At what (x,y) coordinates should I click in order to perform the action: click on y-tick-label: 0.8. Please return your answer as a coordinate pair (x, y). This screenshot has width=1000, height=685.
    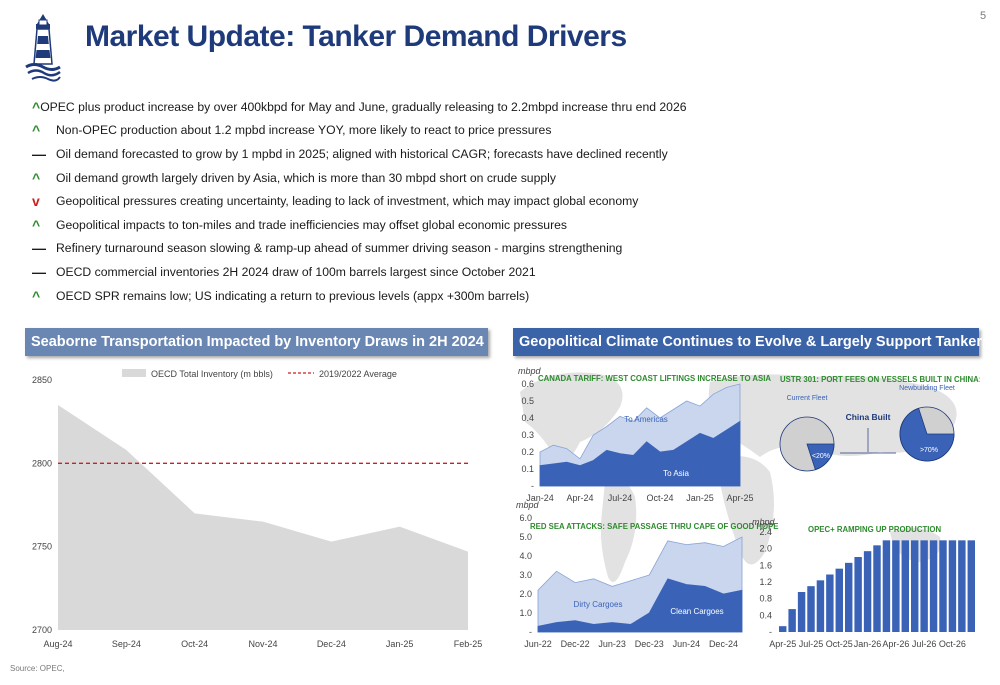
    Looking at the image, I should click on (765, 599).